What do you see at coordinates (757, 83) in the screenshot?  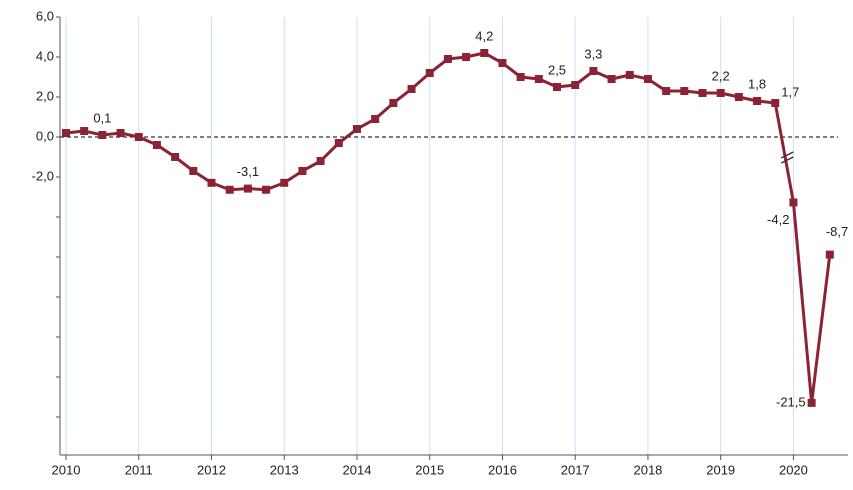 I see `data-label: 1,8` at bounding box center [757, 83].